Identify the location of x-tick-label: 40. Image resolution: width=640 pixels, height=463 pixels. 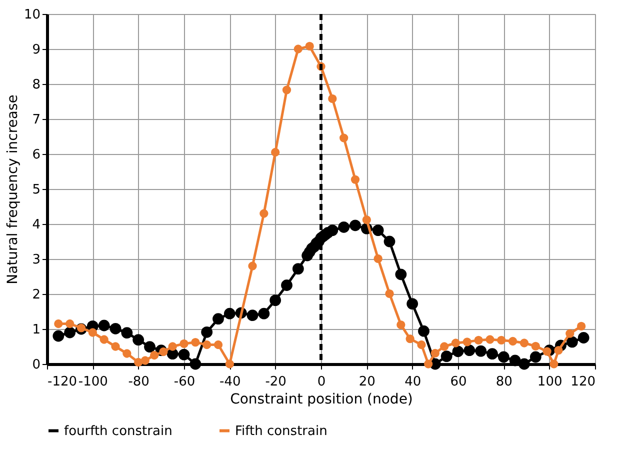
(413, 382).